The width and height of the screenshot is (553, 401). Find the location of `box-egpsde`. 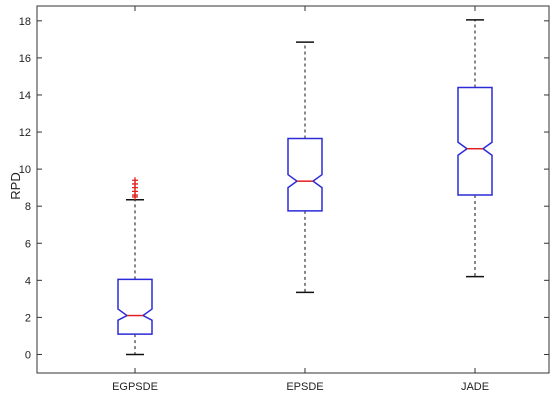

box-egpsde is located at coordinates (135, 306).